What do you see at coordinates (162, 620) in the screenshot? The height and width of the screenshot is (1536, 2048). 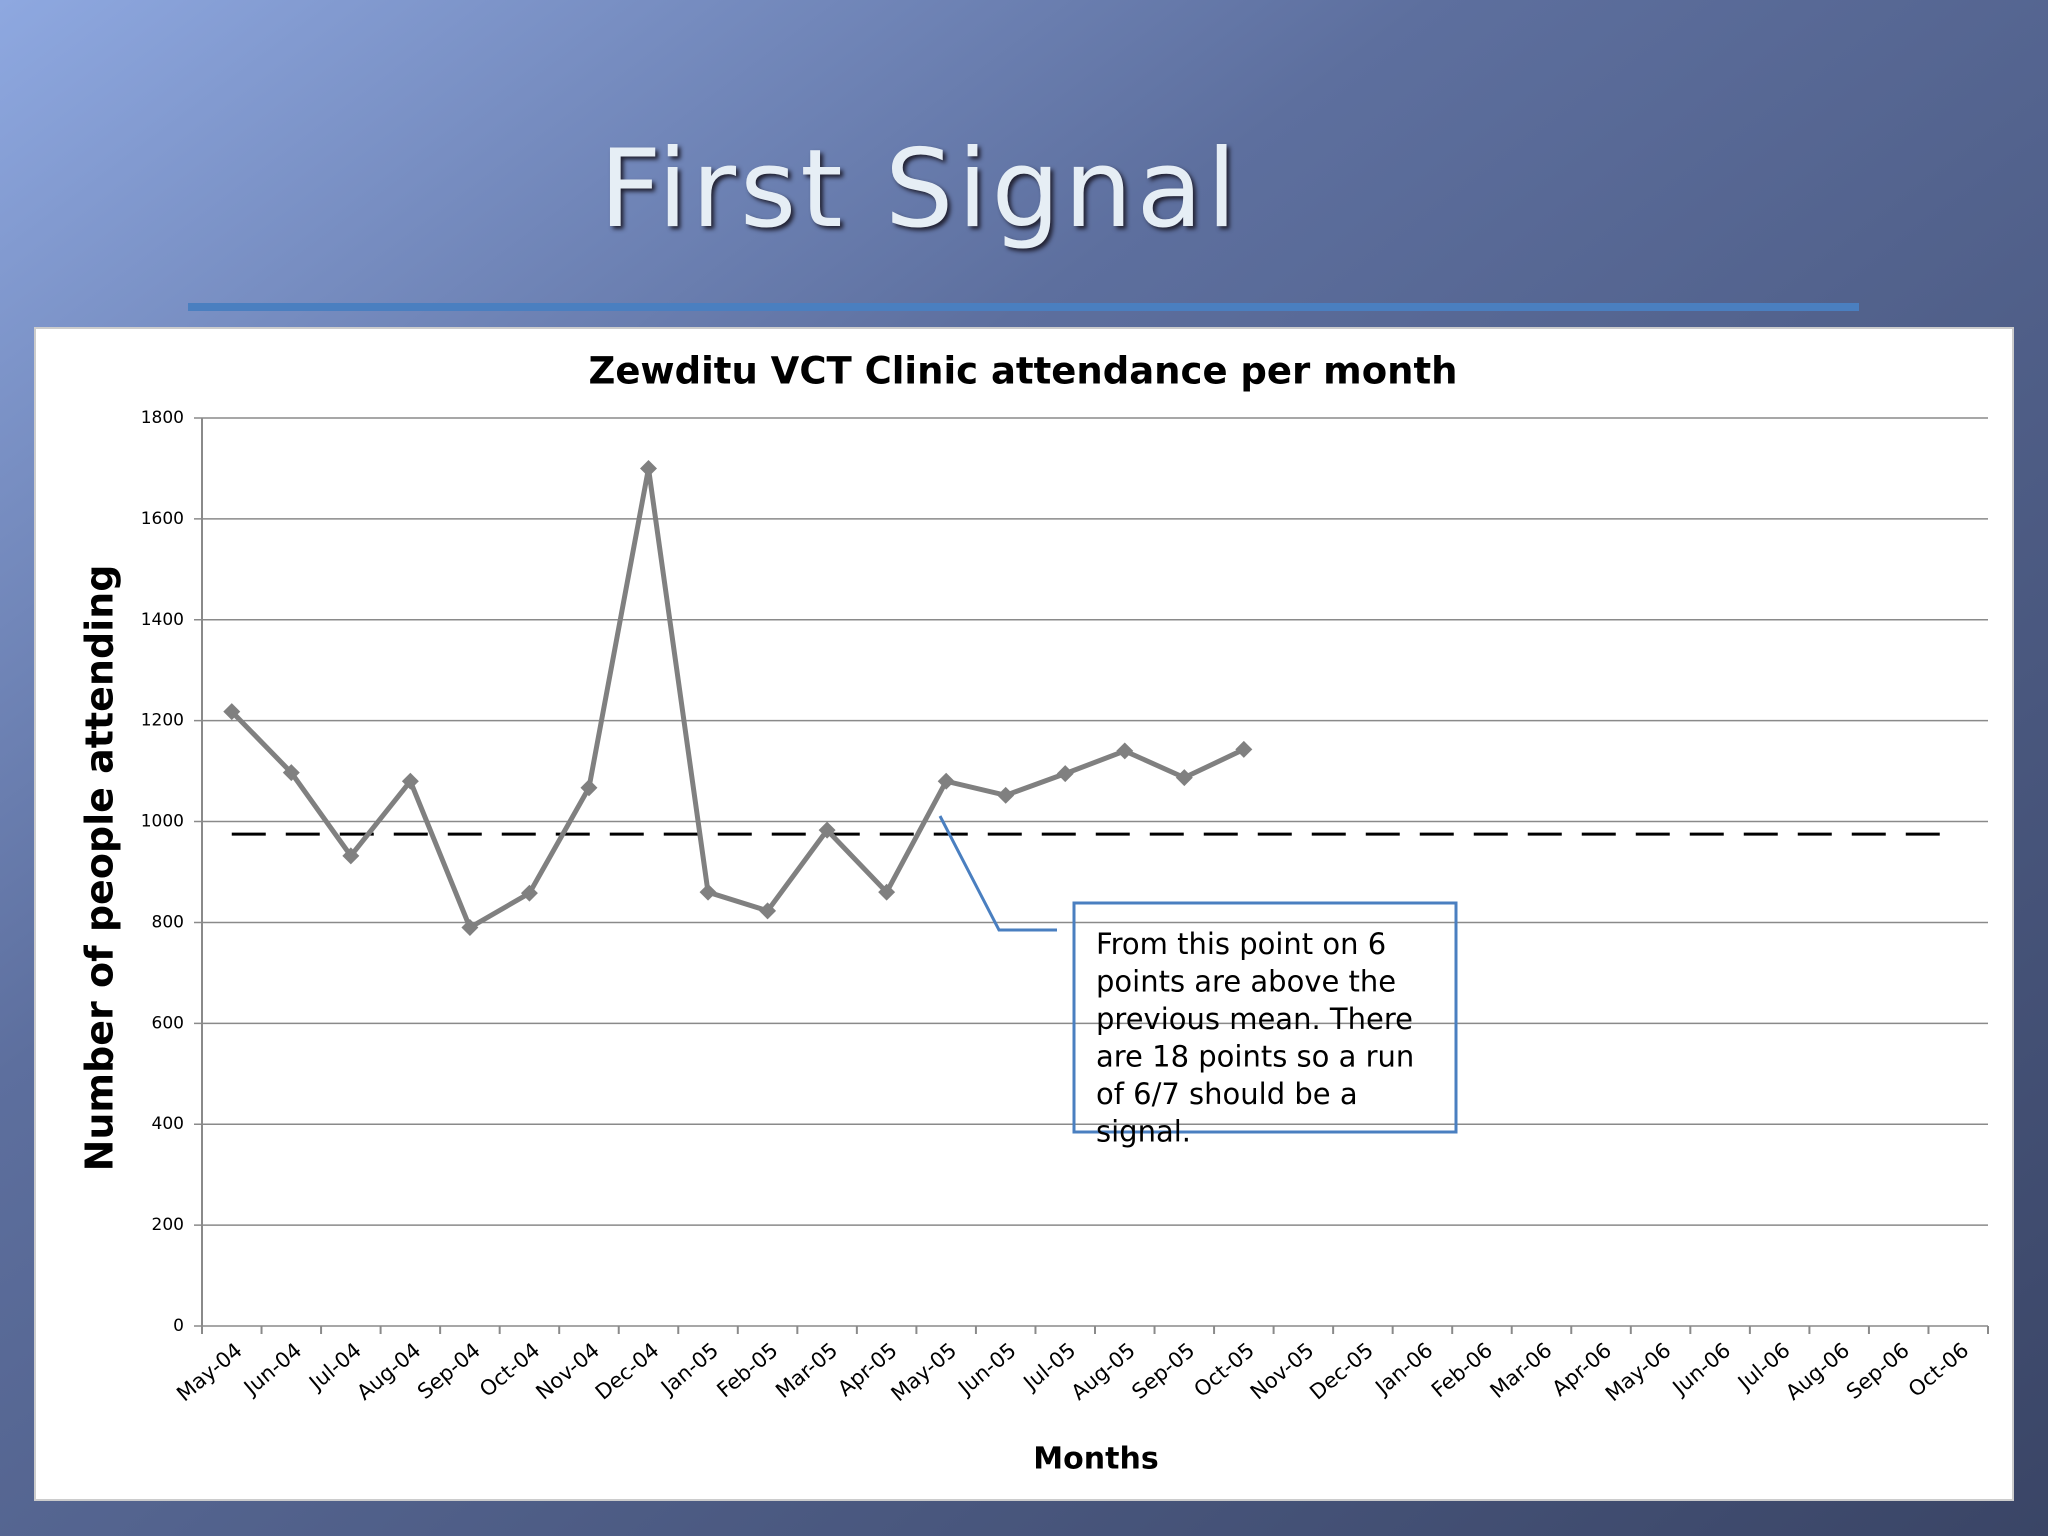 I see `y-tick-label: 1400` at bounding box center [162, 620].